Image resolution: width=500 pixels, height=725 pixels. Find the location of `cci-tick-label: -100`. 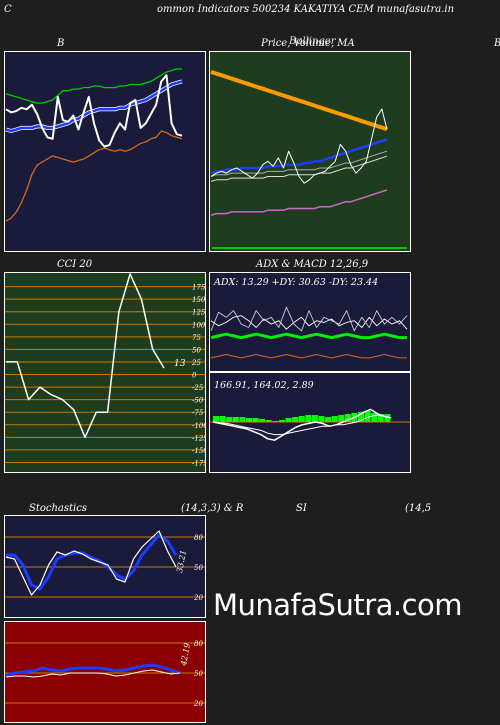

cci-tick-label: -100 is located at coordinates (199, 426).